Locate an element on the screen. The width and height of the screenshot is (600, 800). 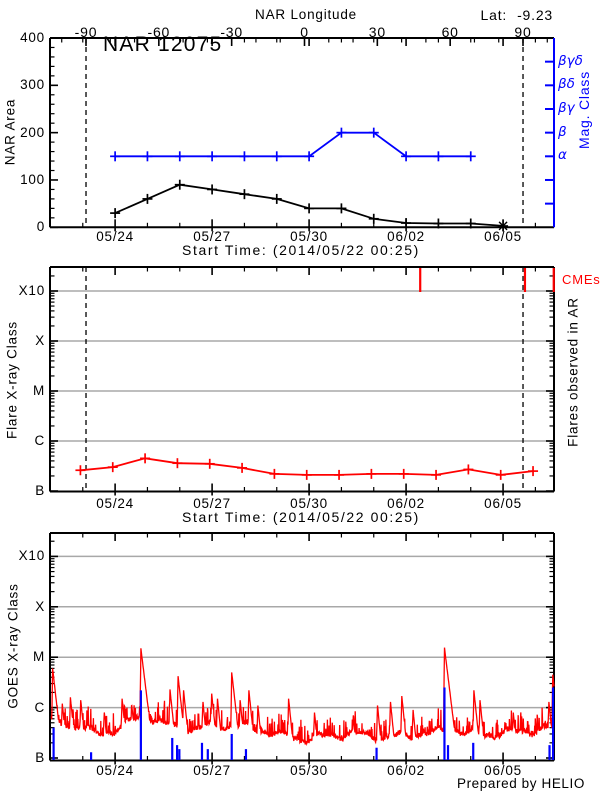
prepared-by-credit: Prepared by HELIO is located at coordinates (520, 783).